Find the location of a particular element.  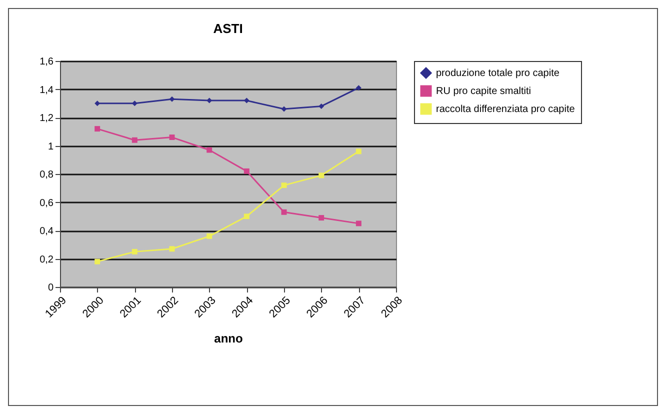

y-tick-label: 0,4 is located at coordinates (47, 231).